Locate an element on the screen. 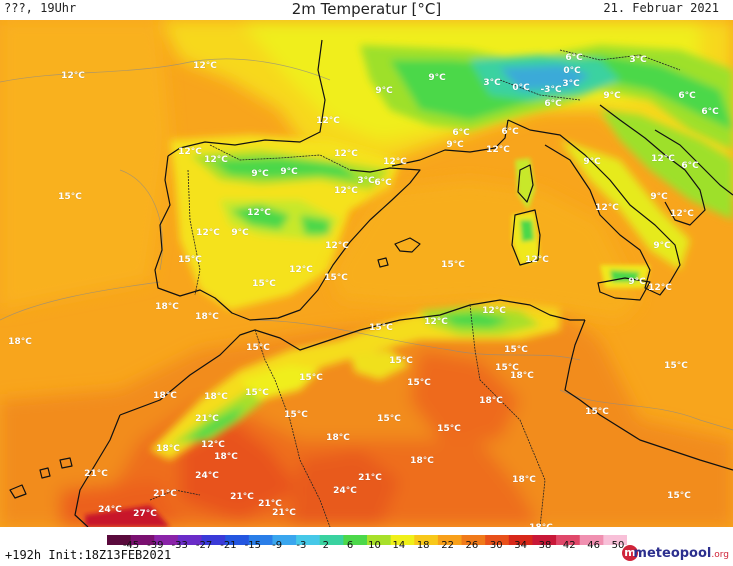  color-scale-tick: 26 is located at coordinates (472, 545).